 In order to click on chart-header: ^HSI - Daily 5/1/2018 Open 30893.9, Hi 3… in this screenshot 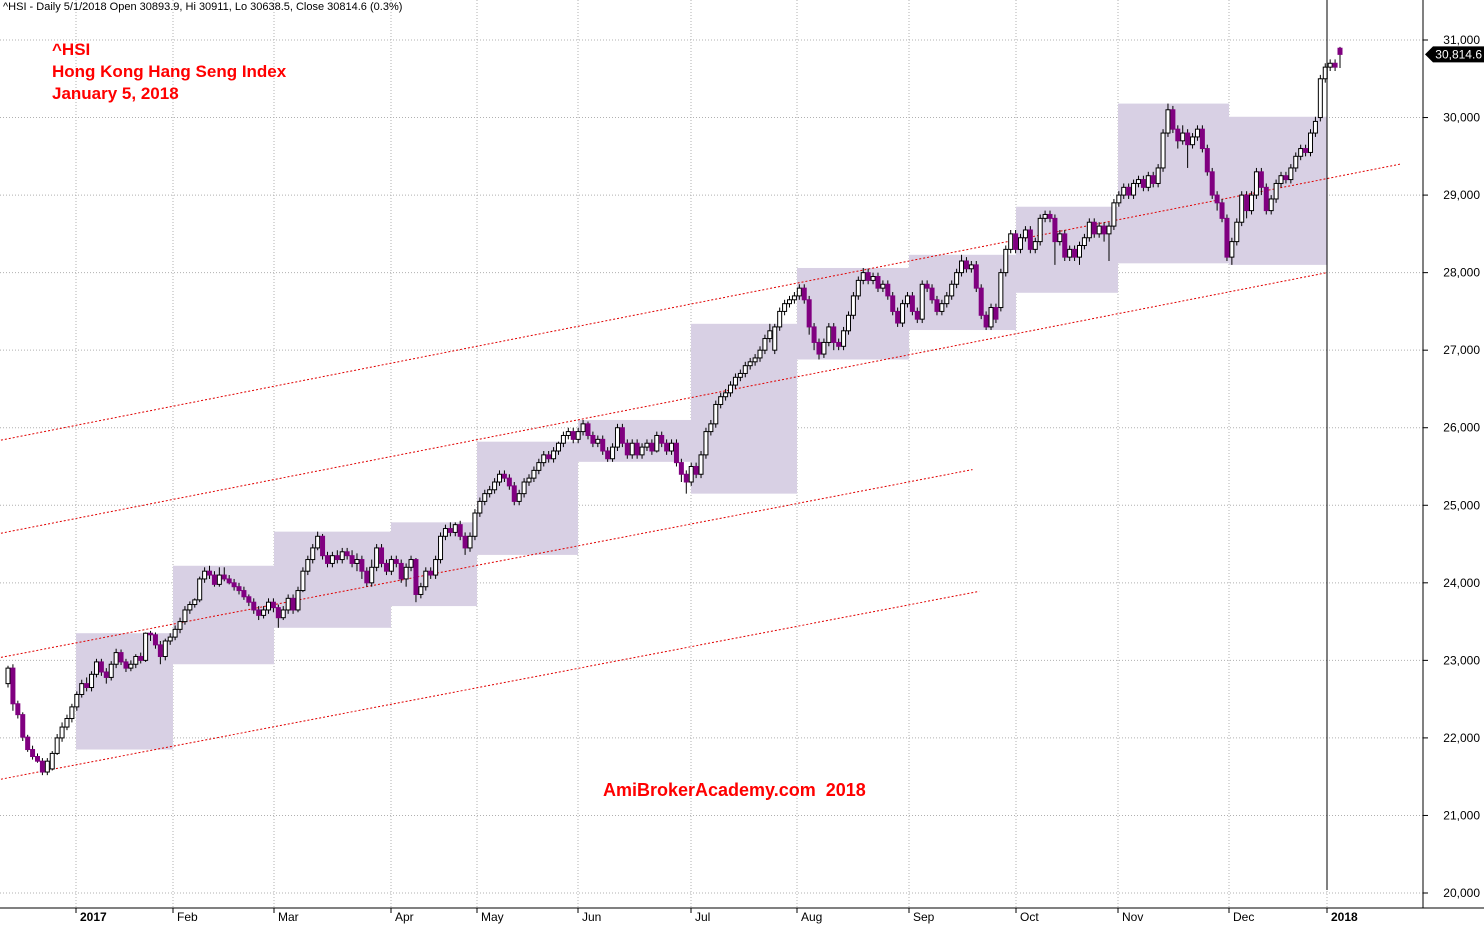, I will do `click(203, 7)`.